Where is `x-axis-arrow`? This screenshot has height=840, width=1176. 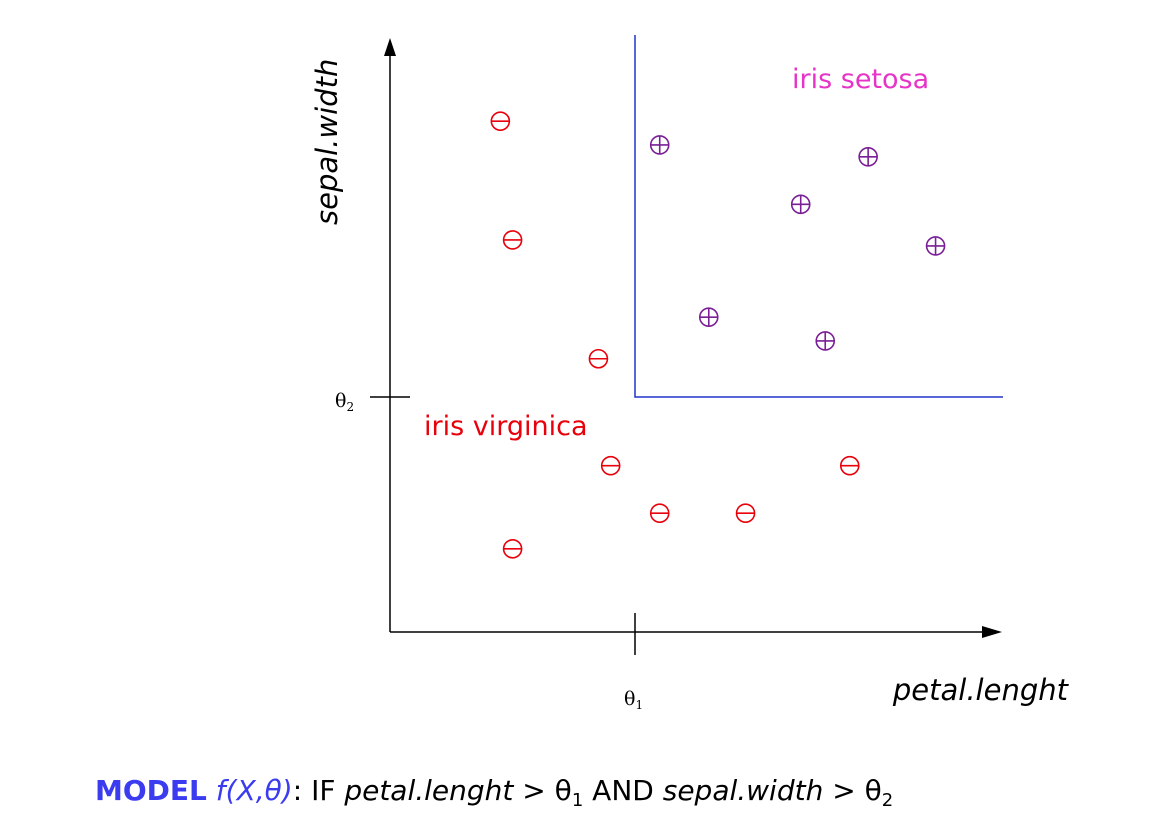 x-axis-arrow is located at coordinates (992, 632).